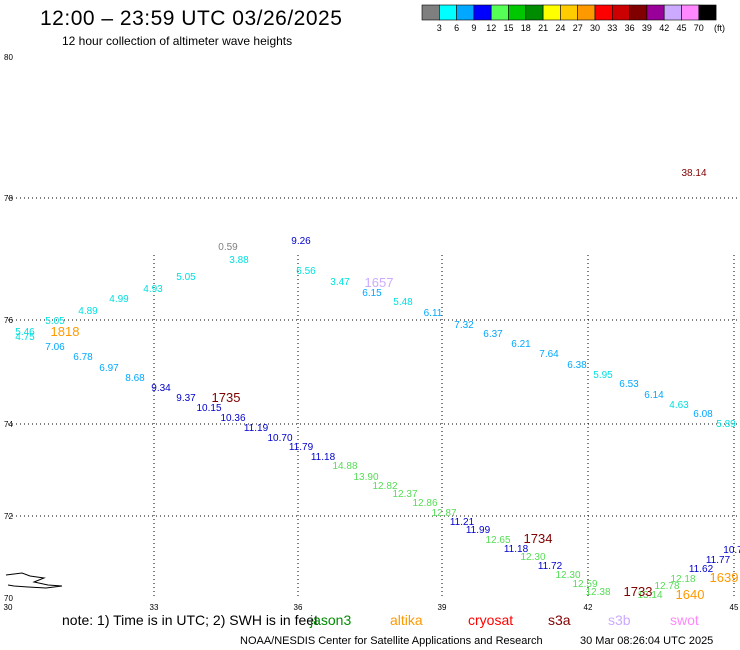  Describe the element at coordinates (344, 466) in the screenshot. I see `wave-height-value: 14.88` at that location.